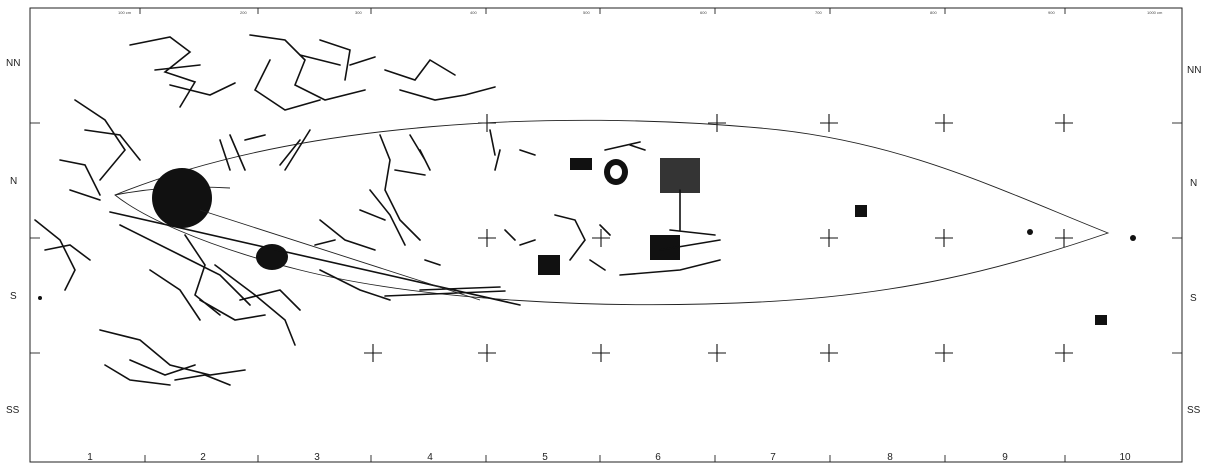 The height and width of the screenshot is (471, 1207). What do you see at coordinates (317, 457) in the screenshot?
I see `column-label: 3` at bounding box center [317, 457].